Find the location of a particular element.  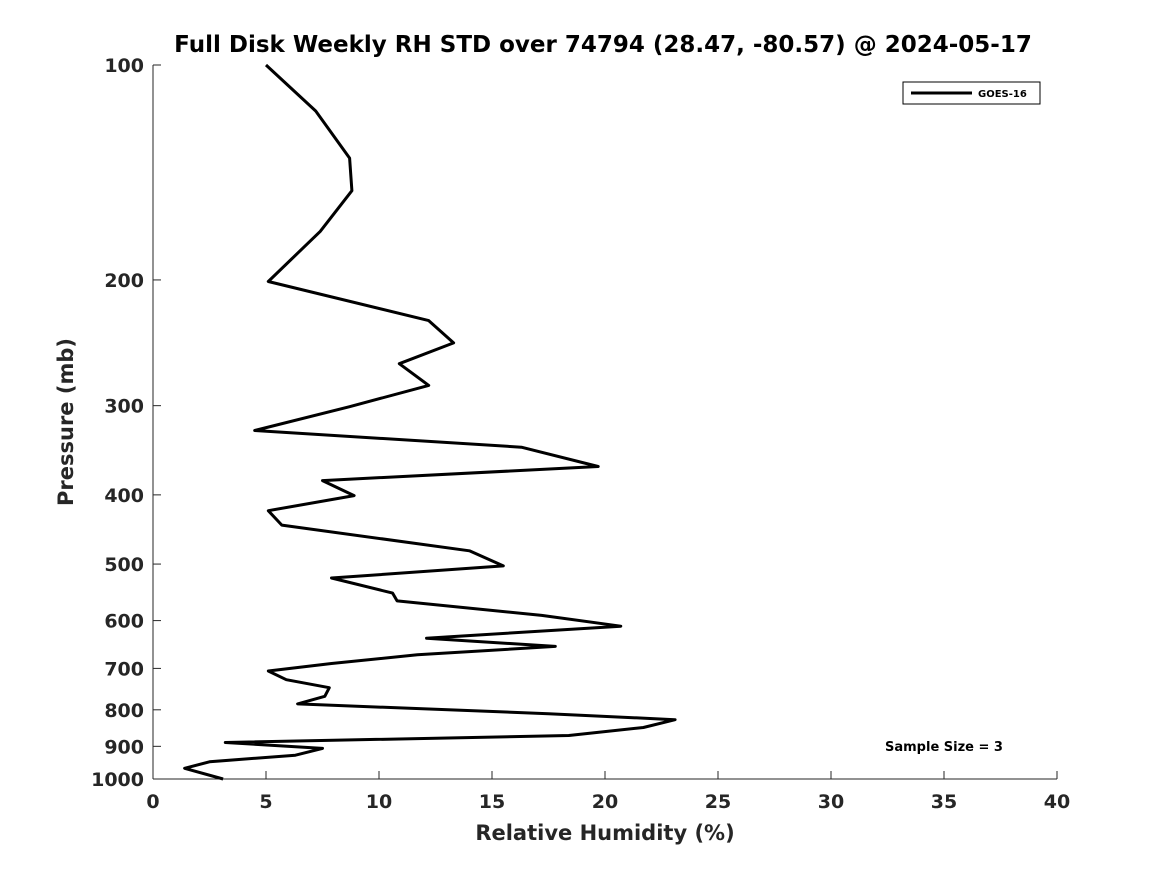

x-tick-label: 5 is located at coordinates (265, 802).